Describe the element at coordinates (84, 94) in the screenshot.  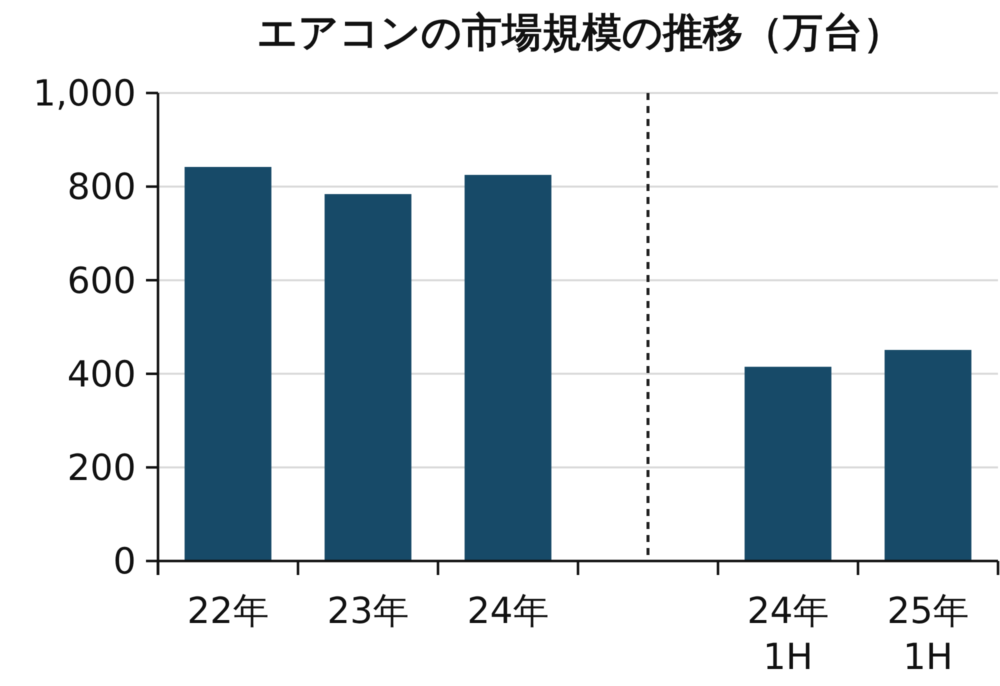
I see `y-tick-label: 1,000` at that location.